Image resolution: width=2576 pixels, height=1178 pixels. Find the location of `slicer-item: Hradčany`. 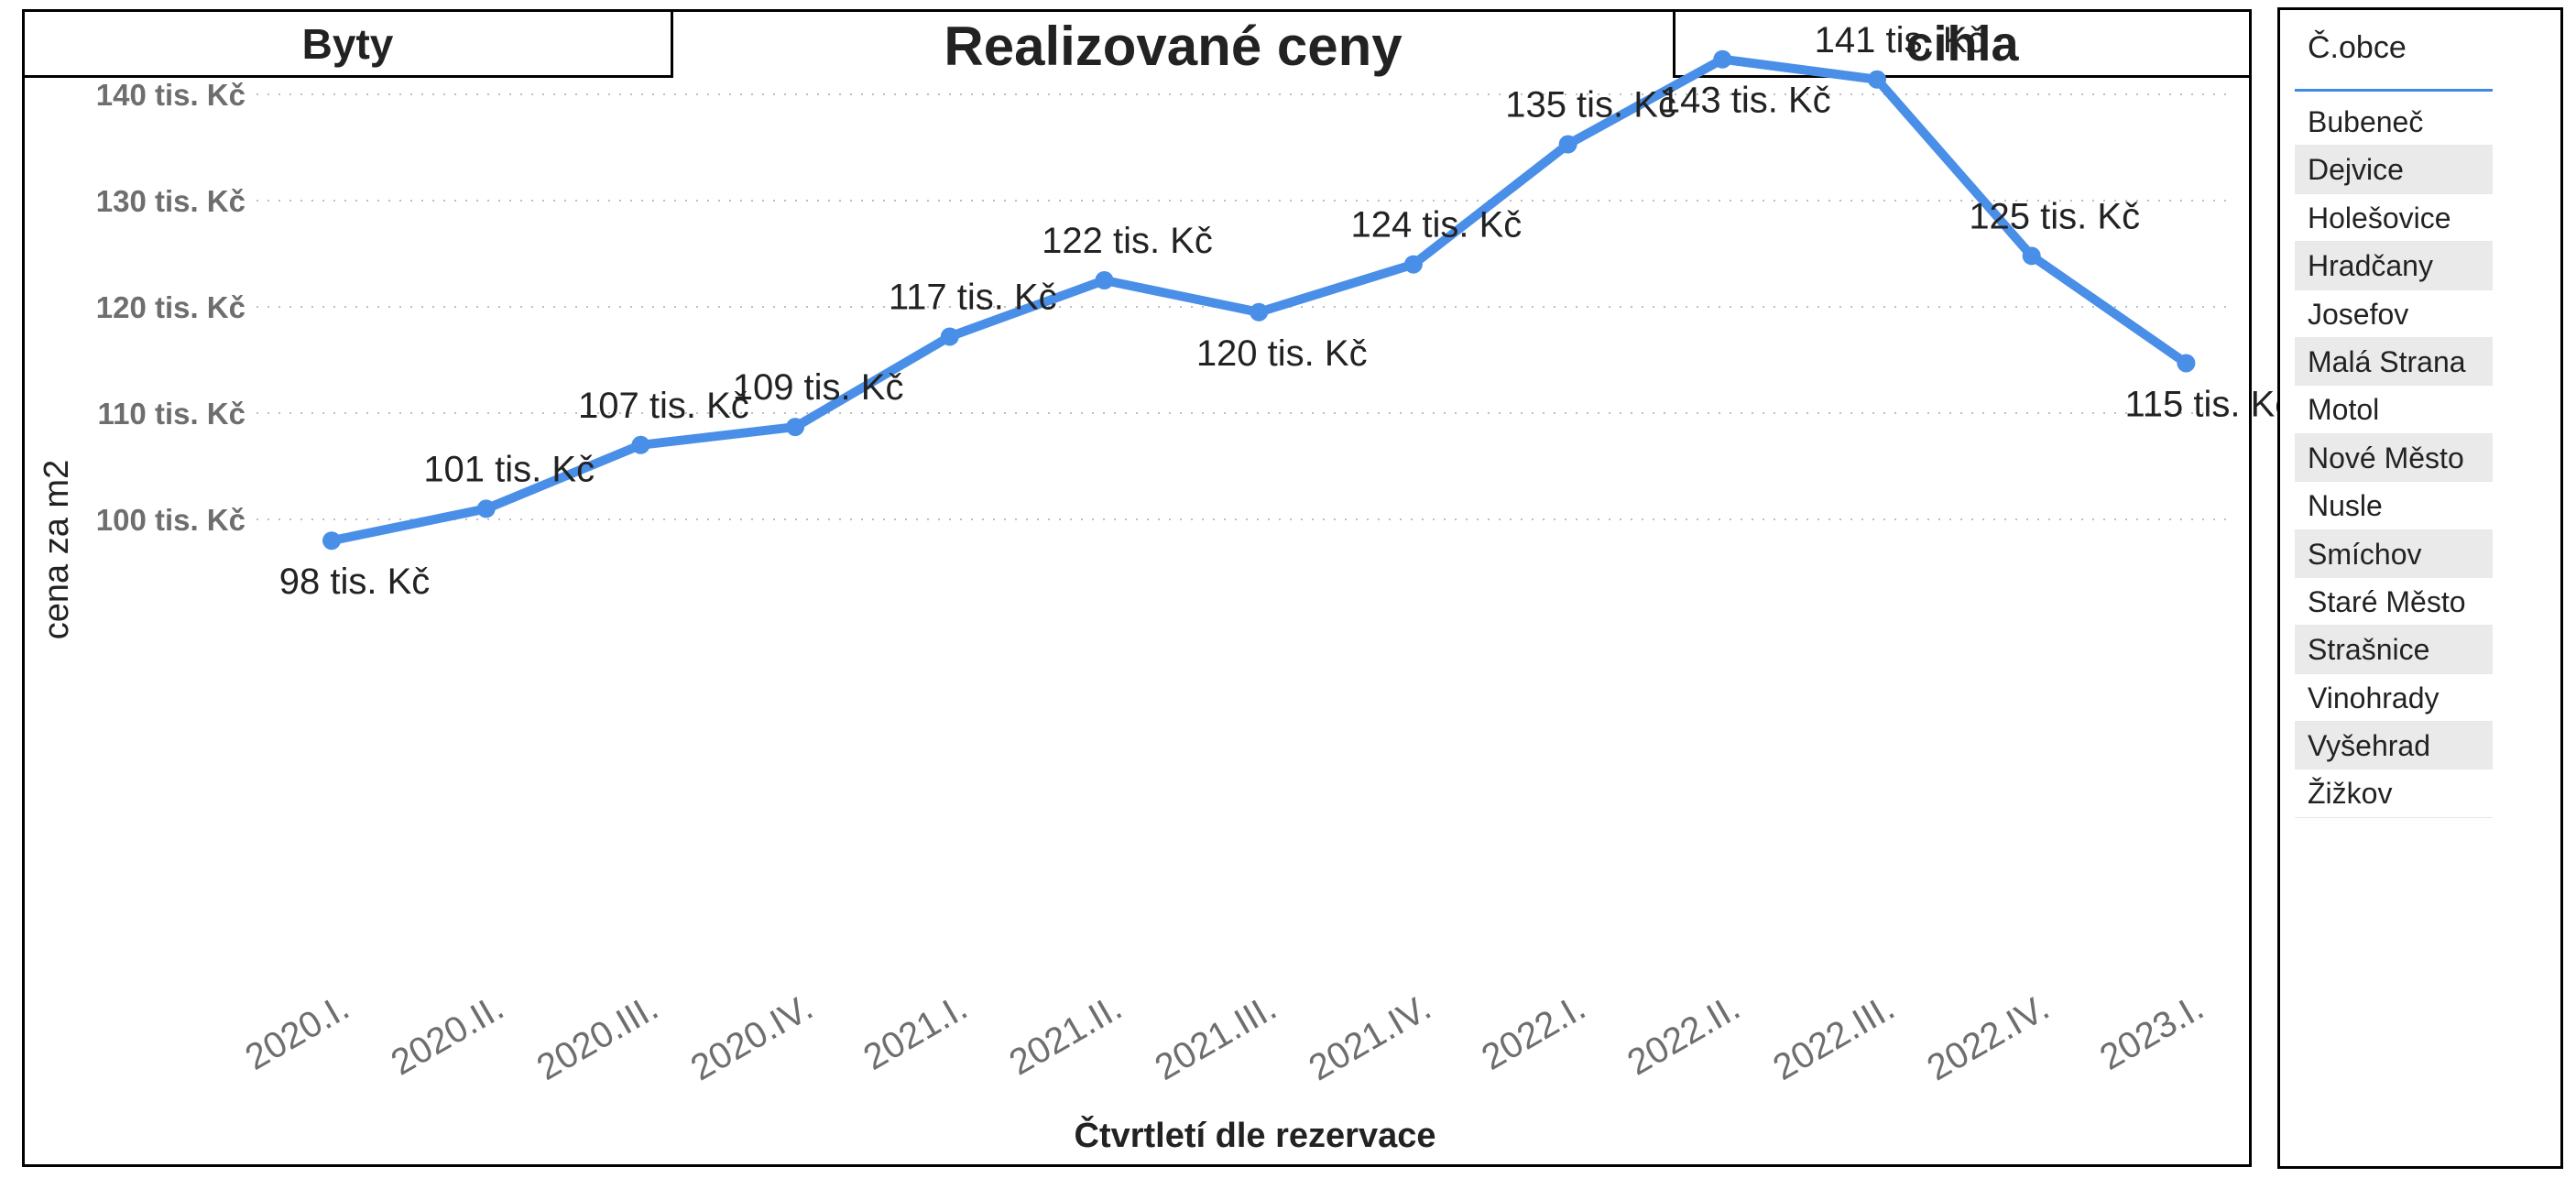

slicer-item: Hradčany is located at coordinates (2394, 266).